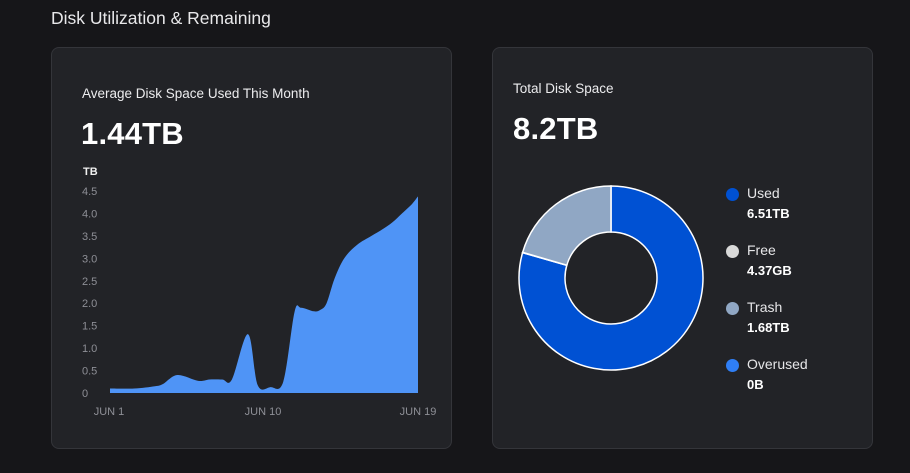 The width and height of the screenshot is (910, 473). I want to click on donut-slice-trash, so click(566, 226).